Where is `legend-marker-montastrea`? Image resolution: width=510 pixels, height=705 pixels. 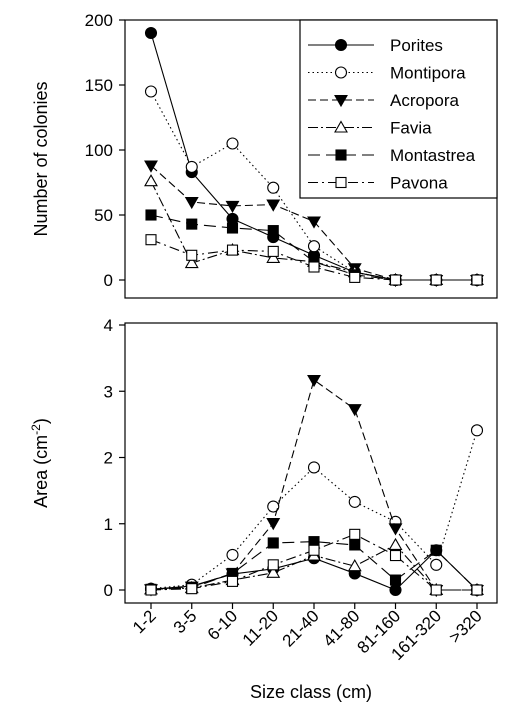 legend-marker-montastrea is located at coordinates (341, 155).